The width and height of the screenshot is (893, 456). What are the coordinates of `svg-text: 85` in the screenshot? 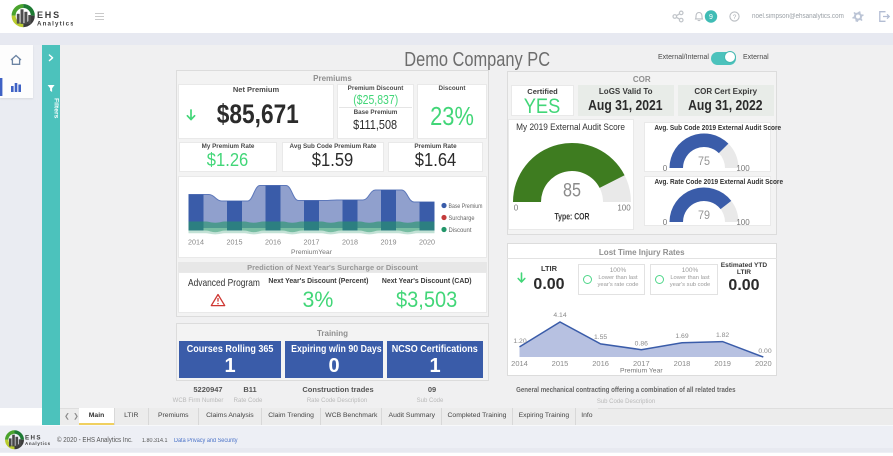 It's located at (572, 191).